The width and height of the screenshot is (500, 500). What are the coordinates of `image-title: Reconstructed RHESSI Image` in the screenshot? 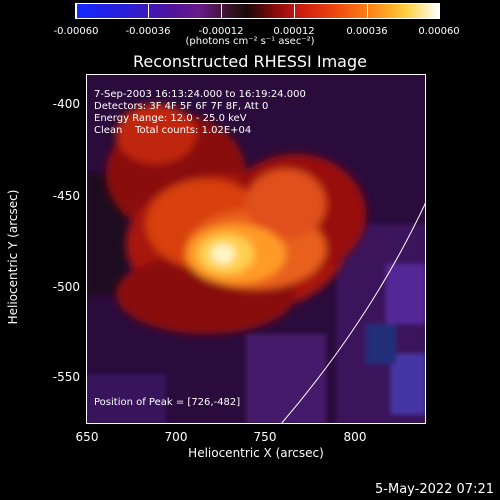 It's located at (250, 61).